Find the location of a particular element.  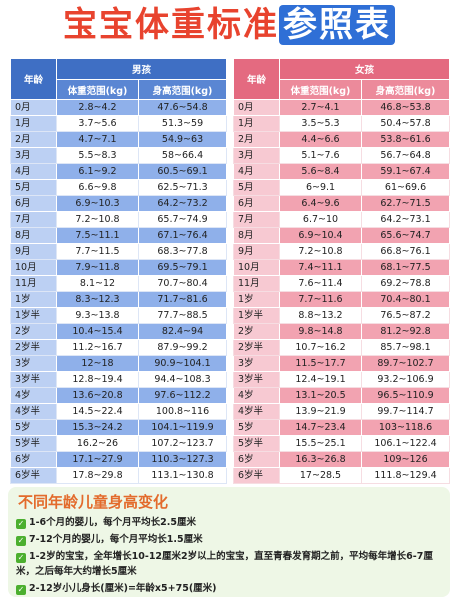

table-row: 5月 6.6~9.8 62.5~71.3 is located at coordinates (119, 187).